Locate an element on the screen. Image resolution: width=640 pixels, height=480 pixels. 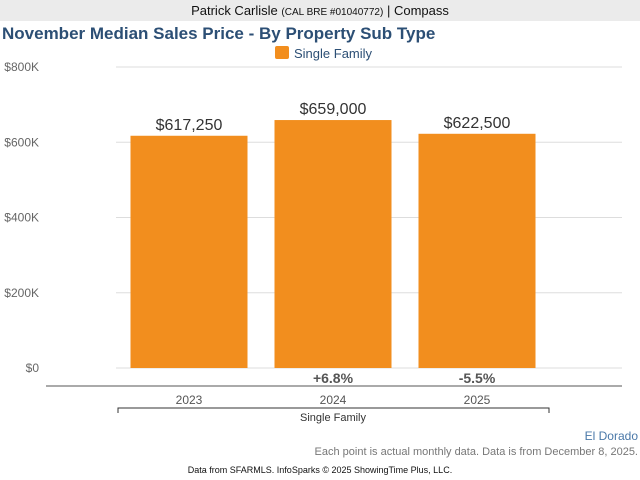
bar-2025 is located at coordinates (477, 250).